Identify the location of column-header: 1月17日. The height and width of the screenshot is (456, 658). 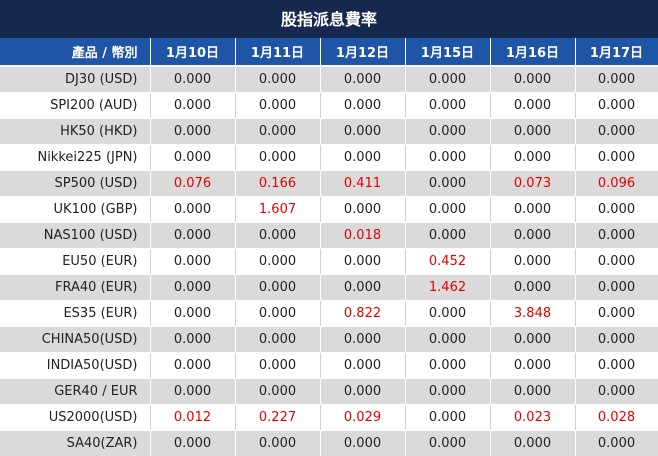
(616, 52).